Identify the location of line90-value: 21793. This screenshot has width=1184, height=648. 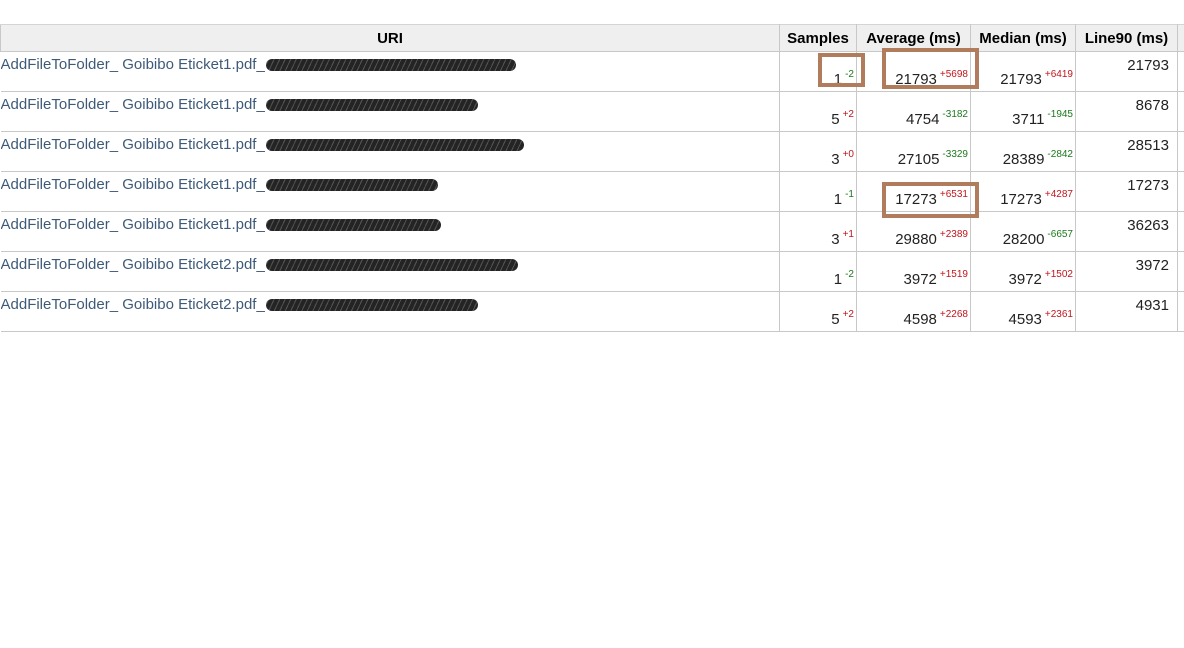
(1148, 65).